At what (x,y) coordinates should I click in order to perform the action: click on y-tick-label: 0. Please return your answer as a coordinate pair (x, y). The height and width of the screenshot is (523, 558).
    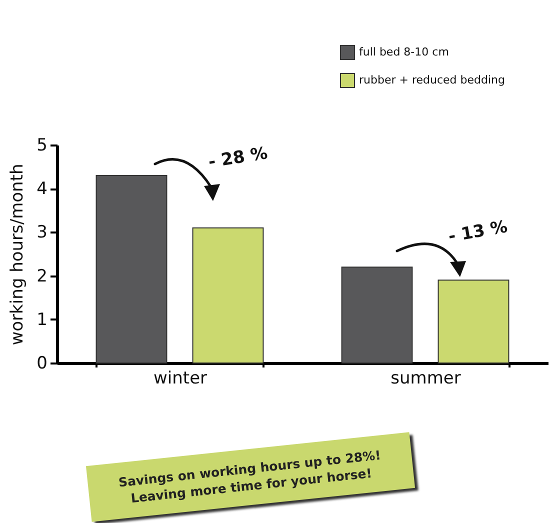
    Looking at the image, I should click on (42, 364).